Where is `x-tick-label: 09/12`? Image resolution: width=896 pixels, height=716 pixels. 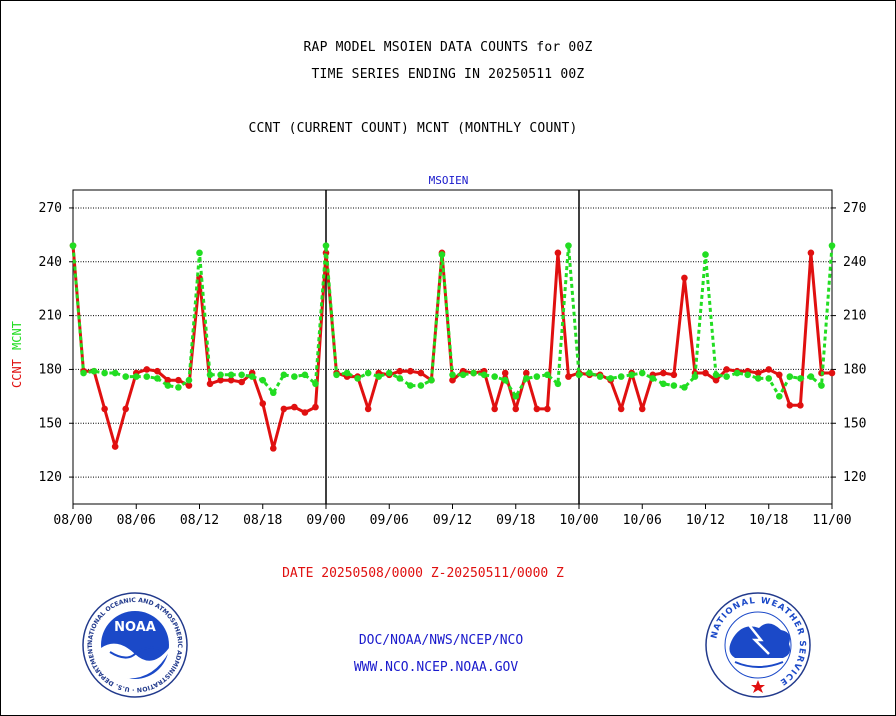 x-tick-label: 09/12 is located at coordinates (452, 520).